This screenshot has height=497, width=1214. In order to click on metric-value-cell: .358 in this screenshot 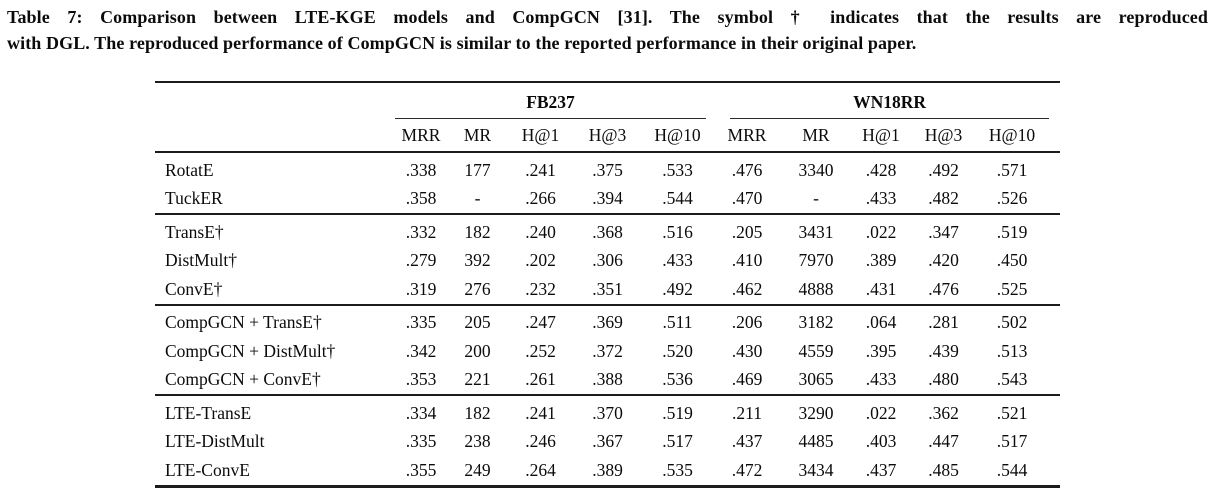, I will do `click(421, 199)`.